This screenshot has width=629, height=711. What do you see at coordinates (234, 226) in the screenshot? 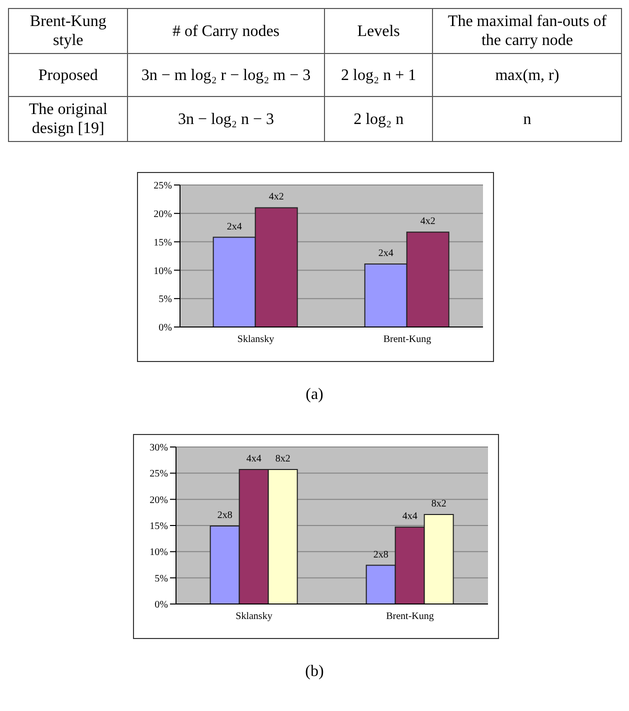
I see `series-label: 2x4` at bounding box center [234, 226].